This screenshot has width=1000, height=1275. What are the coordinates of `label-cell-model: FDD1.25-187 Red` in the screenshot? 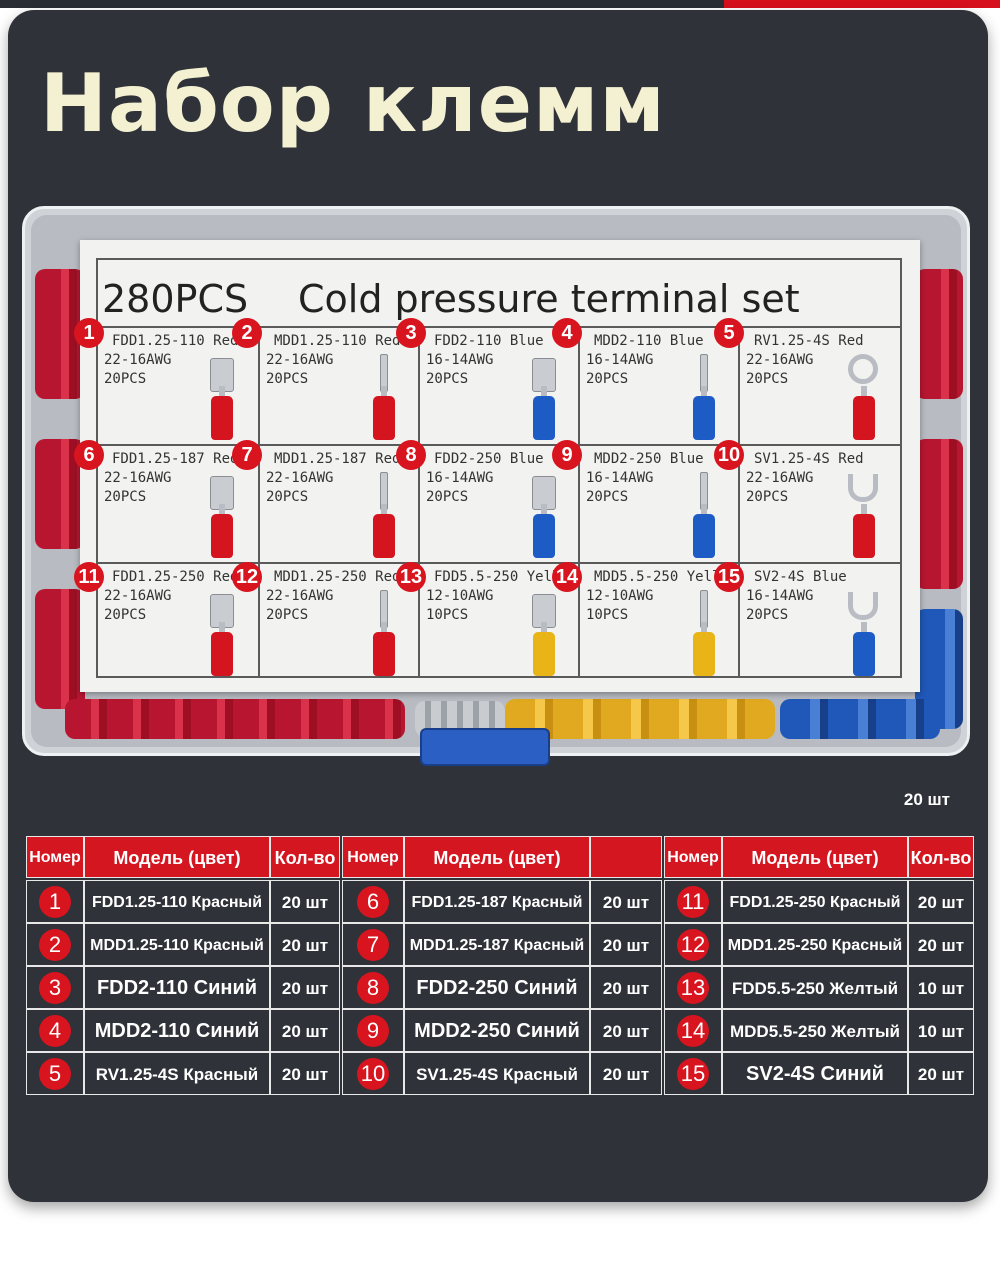 It's located at (175, 459).